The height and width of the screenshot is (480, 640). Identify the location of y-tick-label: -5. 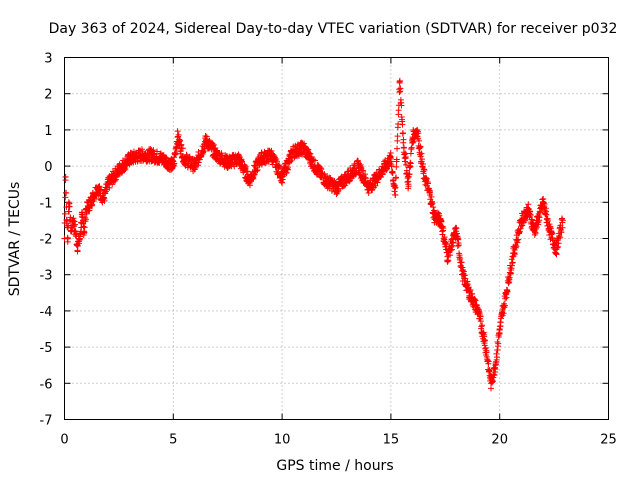
(46, 348).